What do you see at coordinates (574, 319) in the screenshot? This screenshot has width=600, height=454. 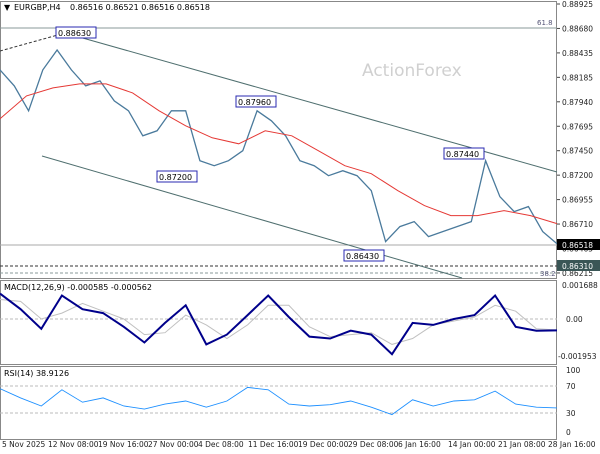 I see `macd-axis-zero: 0.00` at bounding box center [574, 319].